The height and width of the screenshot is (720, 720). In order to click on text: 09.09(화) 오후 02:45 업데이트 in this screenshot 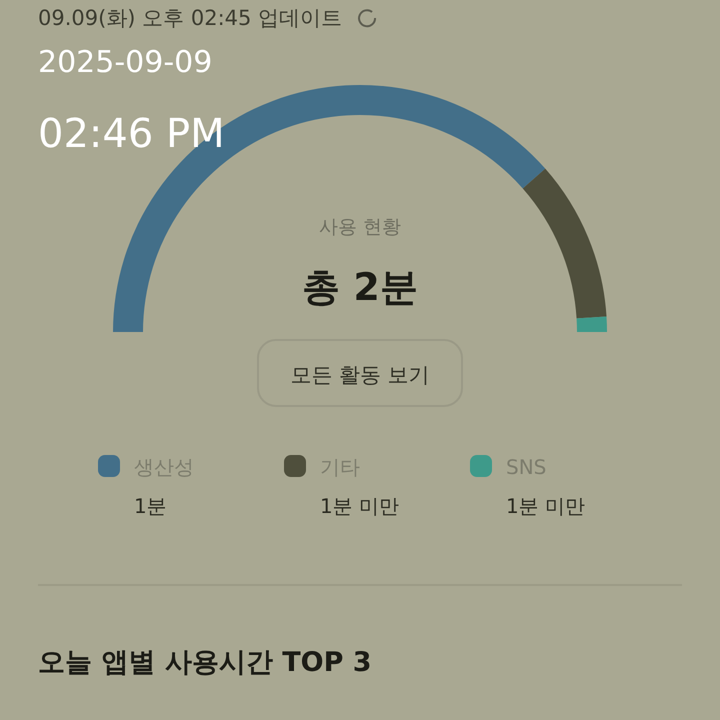, I will do `click(190, 18)`.